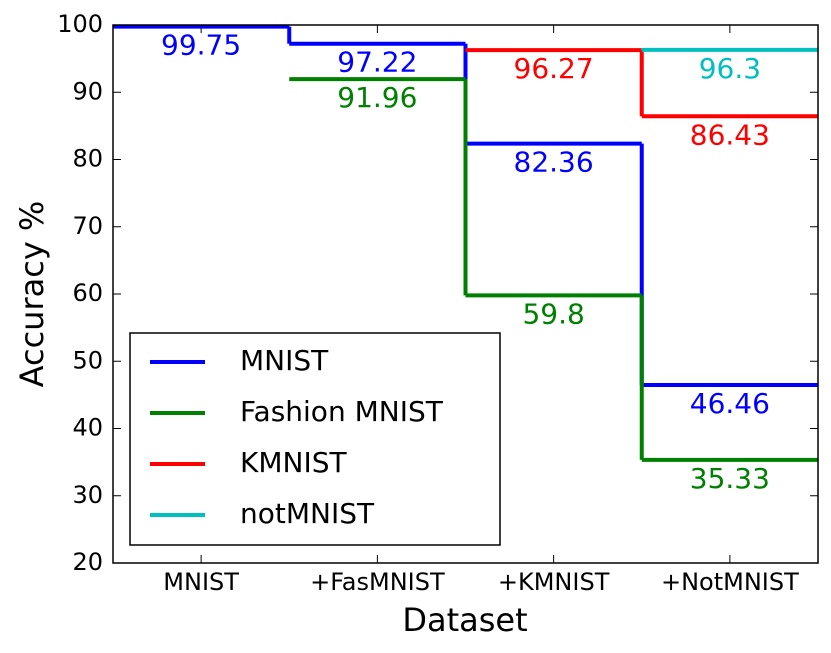 The image size is (831, 653). I want to click on value-label: 46.46, so click(730, 403).